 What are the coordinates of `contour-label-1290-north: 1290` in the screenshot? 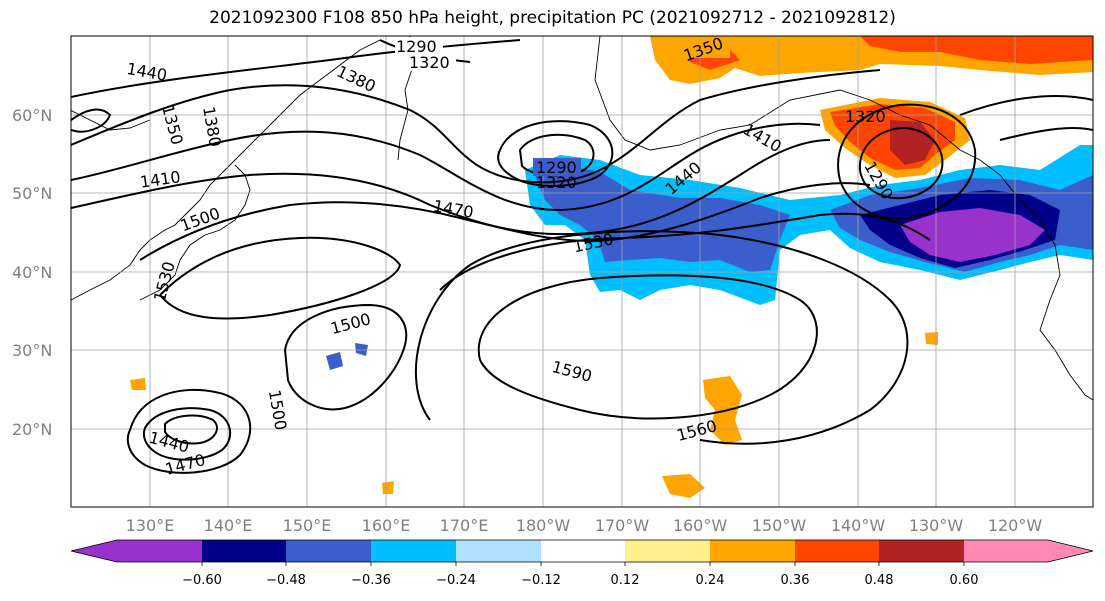 It's located at (416, 46).